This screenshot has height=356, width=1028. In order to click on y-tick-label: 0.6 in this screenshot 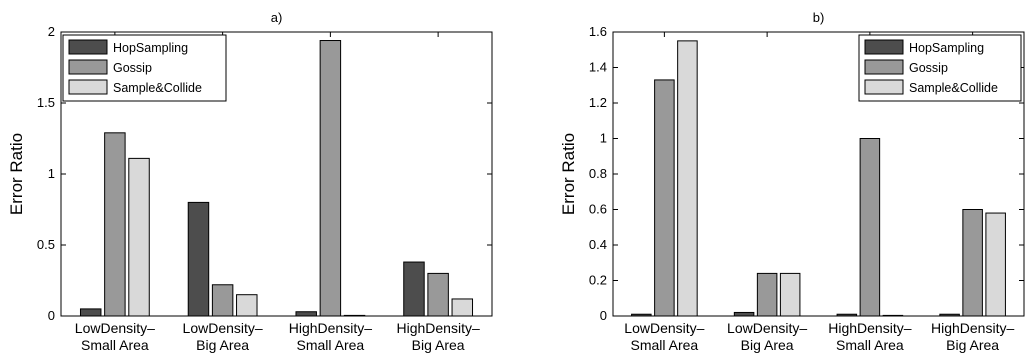, I will do `click(598, 209)`.